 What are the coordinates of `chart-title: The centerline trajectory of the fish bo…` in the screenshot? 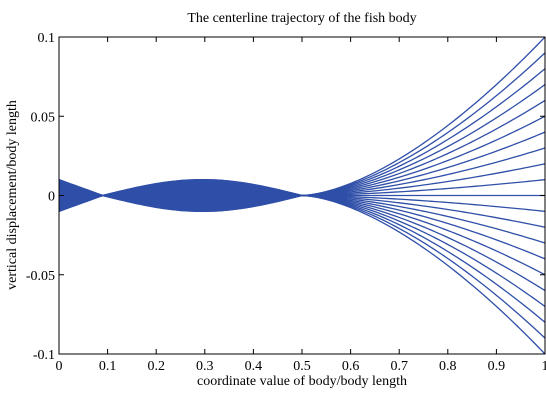 It's located at (301, 18).